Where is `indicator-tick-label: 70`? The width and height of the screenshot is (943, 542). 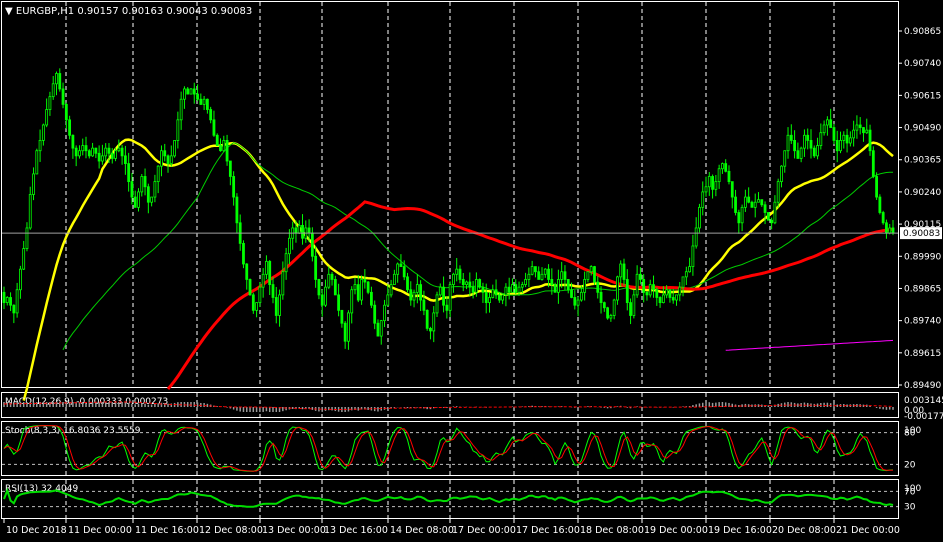 indicator-tick-label: 70 is located at coordinates (910, 492).